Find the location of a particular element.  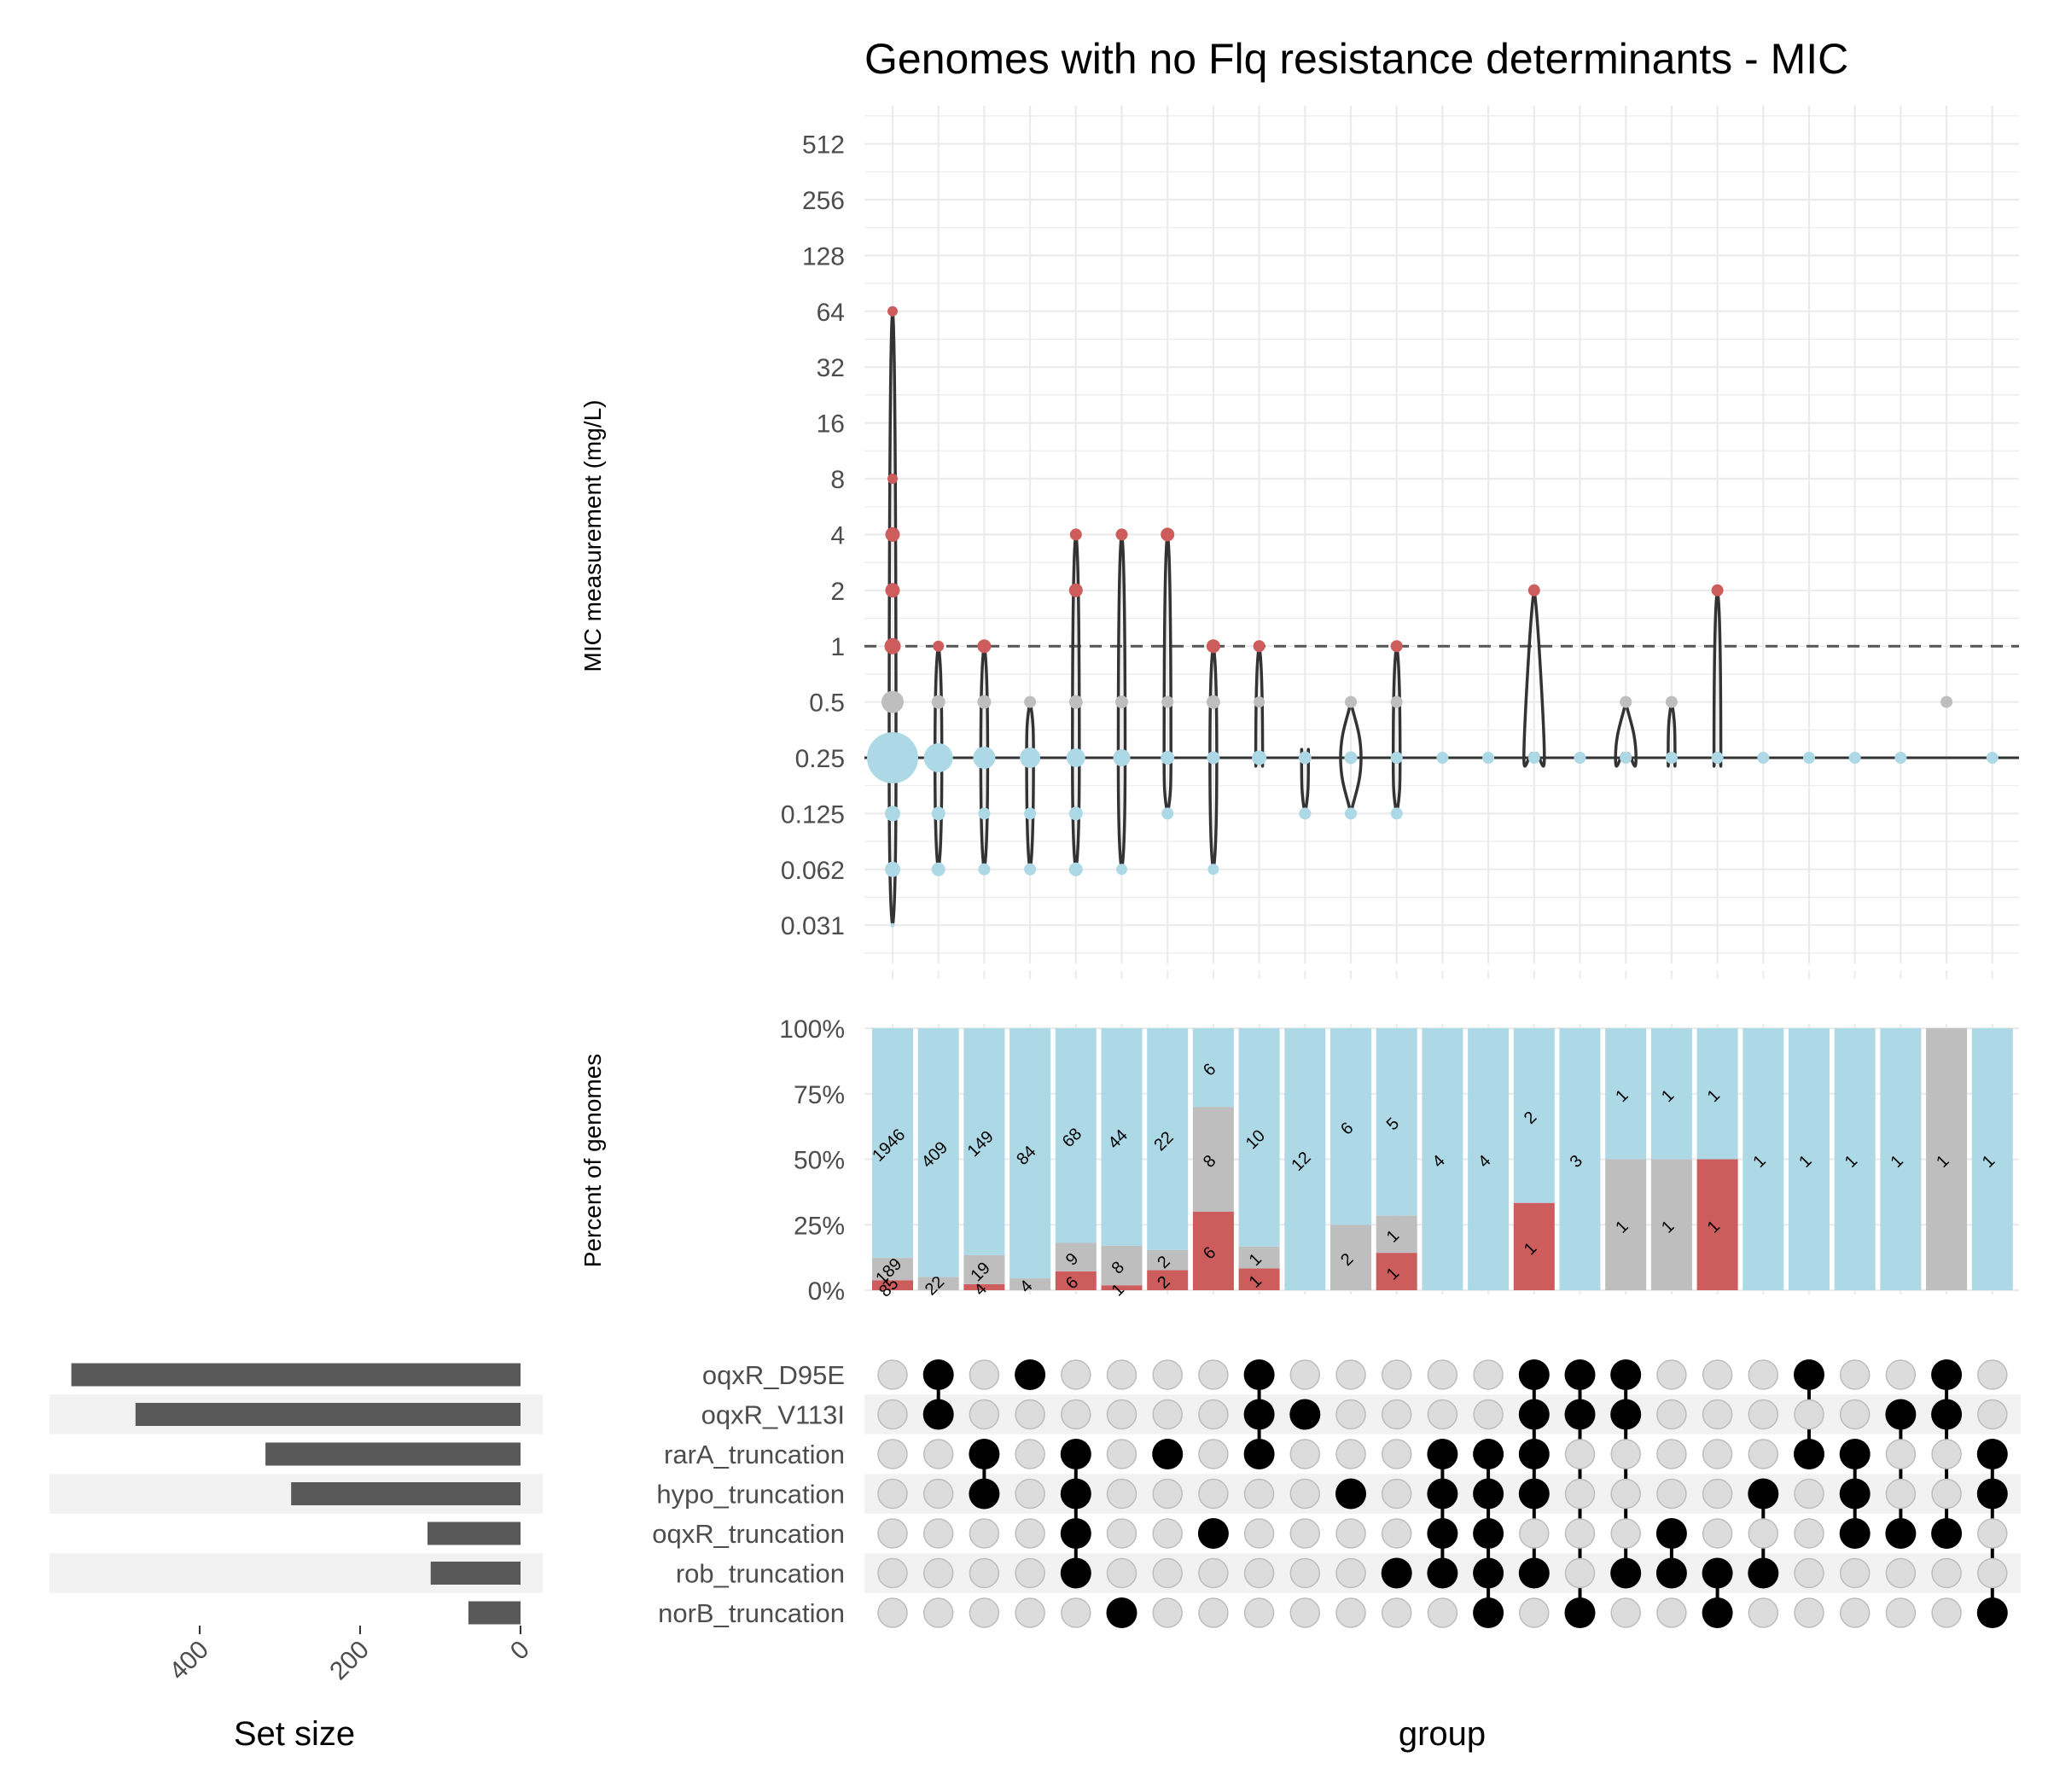

mic-y-tick-label: 0.031 is located at coordinates (813, 926).